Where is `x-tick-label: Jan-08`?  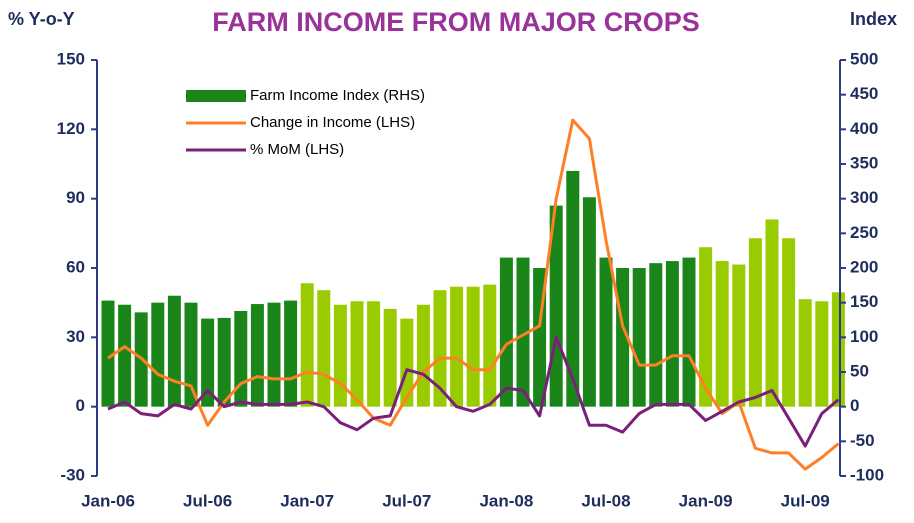
x-tick-label: Jan-08 is located at coordinates (506, 500).